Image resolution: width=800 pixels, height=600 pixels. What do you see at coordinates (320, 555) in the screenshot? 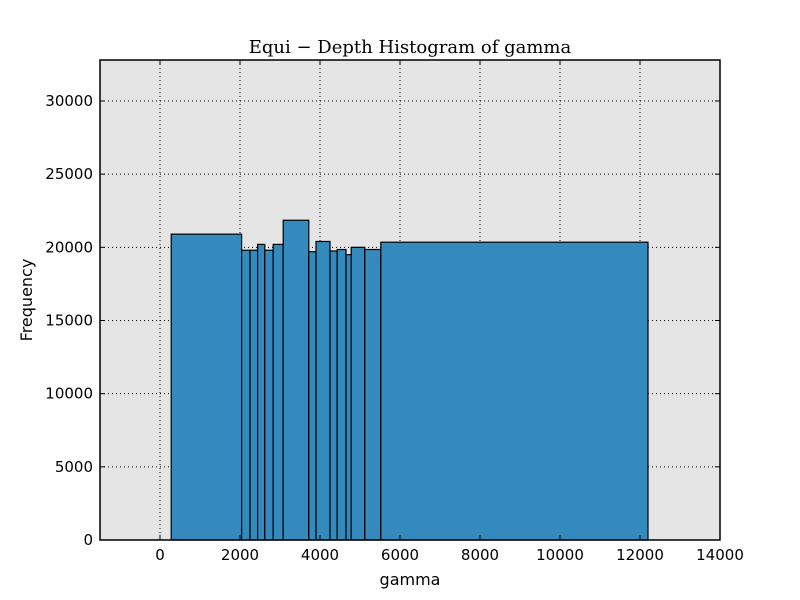
I see `x-tick-label: 4000` at bounding box center [320, 555].